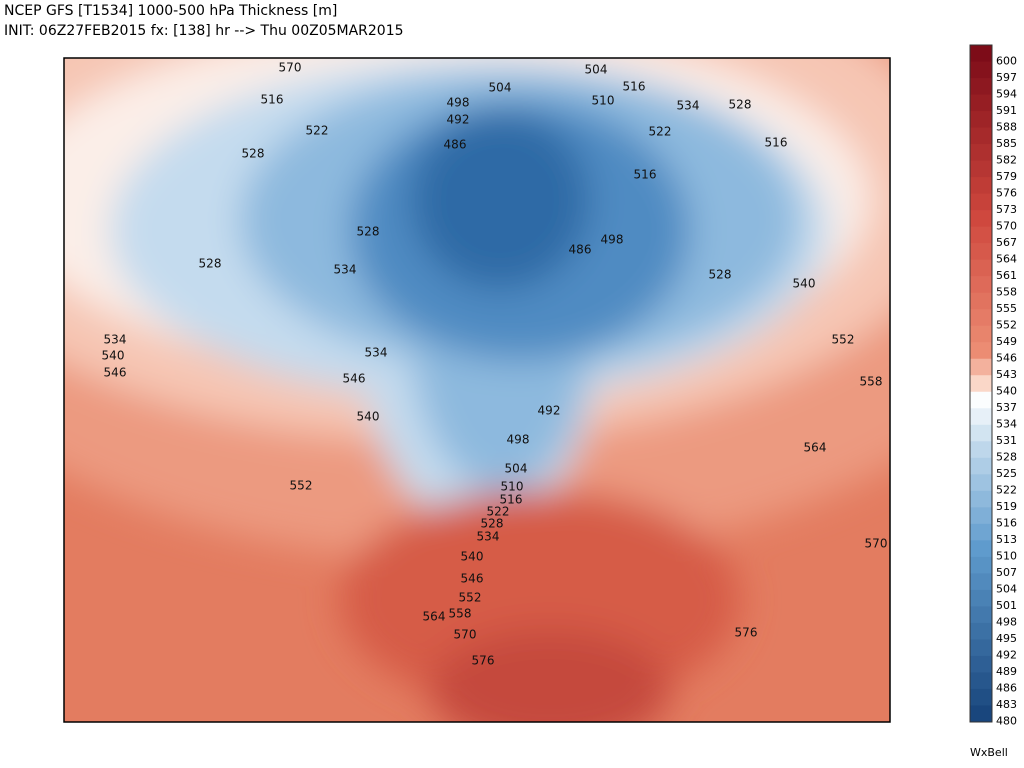 Image resolution: width=1024 pixels, height=768 pixels. What do you see at coordinates (1006, 490) in the screenshot?
I see `colorbar-label: 522` at bounding box center [1006, 490].